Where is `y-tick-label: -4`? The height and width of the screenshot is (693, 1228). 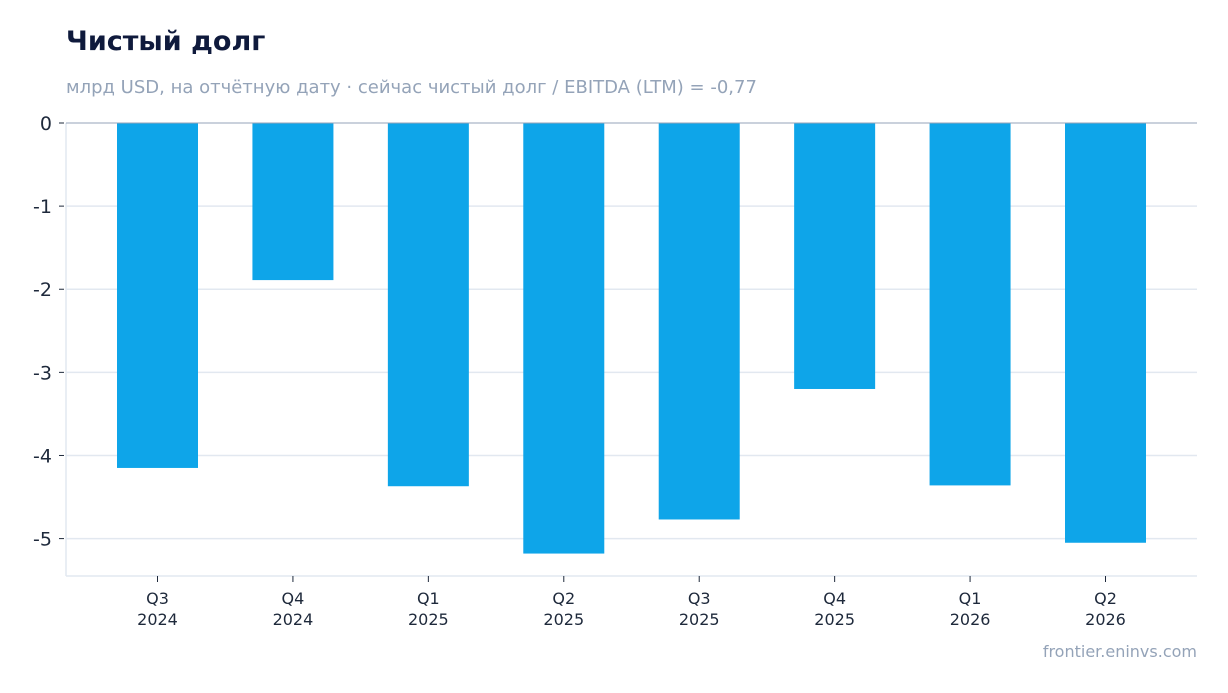
y-tick-label: -4 is located at coordinates (42, 456).